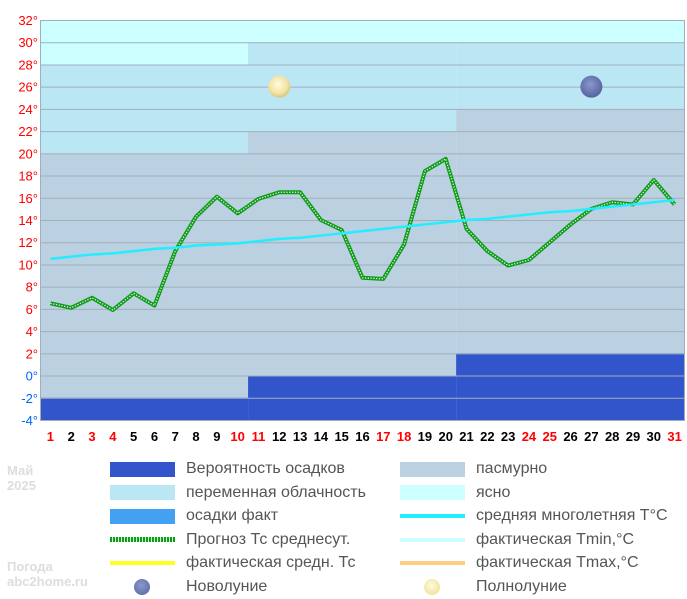 The height and width of the screenshot is (599, 687). Describe the element at coordinates (232, 515) in the screenshot. I see `legend-label: осадки факт` at that location.